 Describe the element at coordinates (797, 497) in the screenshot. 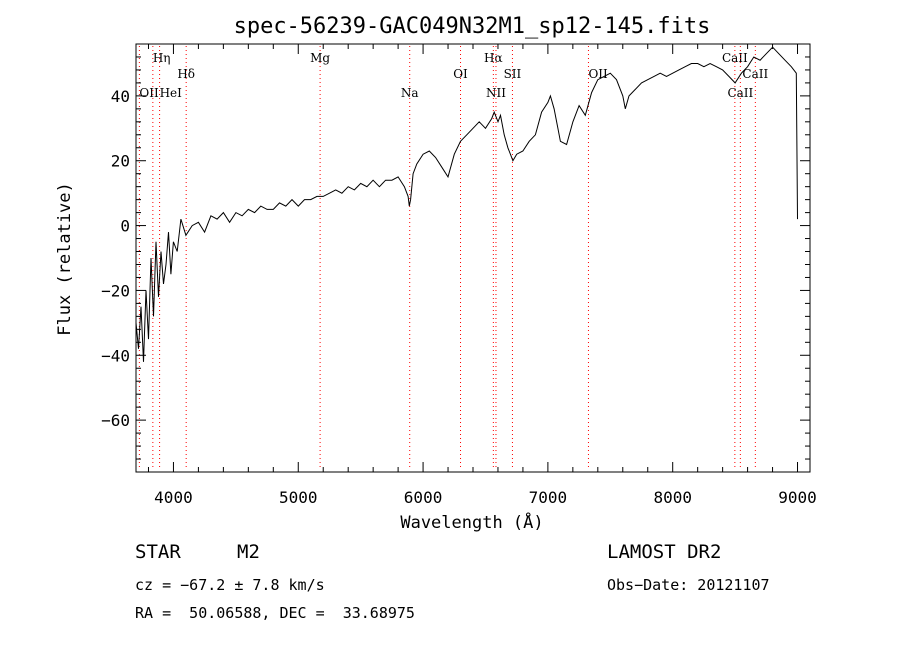

I see `x-tick-label: 9000` at that location.